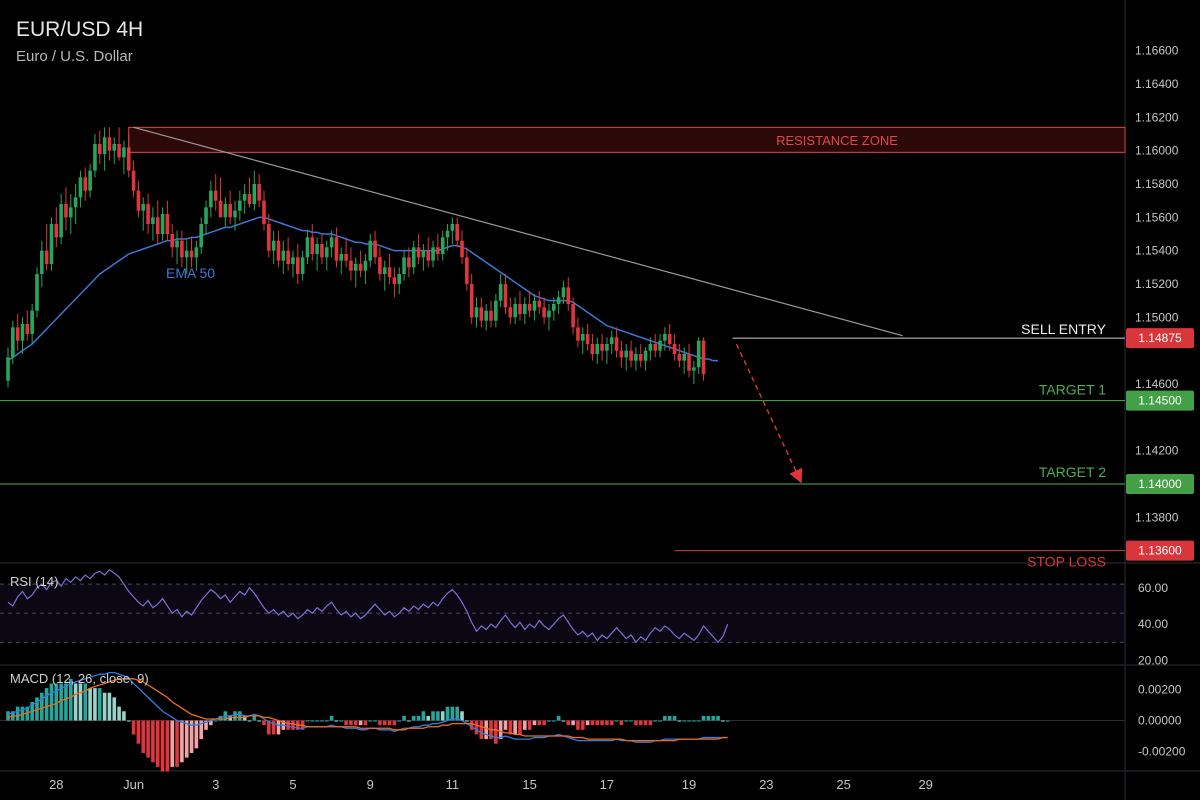 Image resolution: width=1200 pixels, height=800 pixels. Describe the element at coordinates (1072, 472) in the screenshot. I see `target-2-label: TARGET 2` at that location.